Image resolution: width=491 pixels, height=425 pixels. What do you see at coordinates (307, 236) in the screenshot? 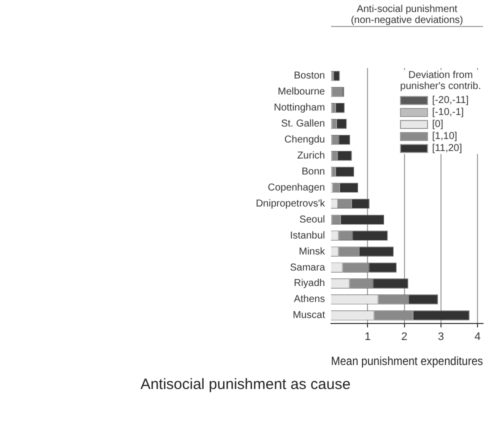
I see `y-tick-label: Istanbul` at bounding box center [307, 236].